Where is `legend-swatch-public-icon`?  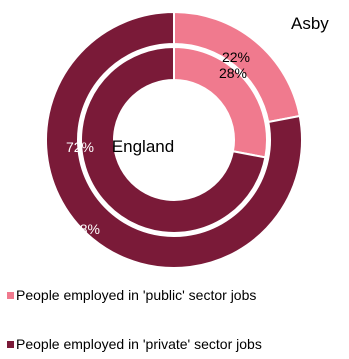 legend-swatch-public-icon is located at coordinates (10, 295).